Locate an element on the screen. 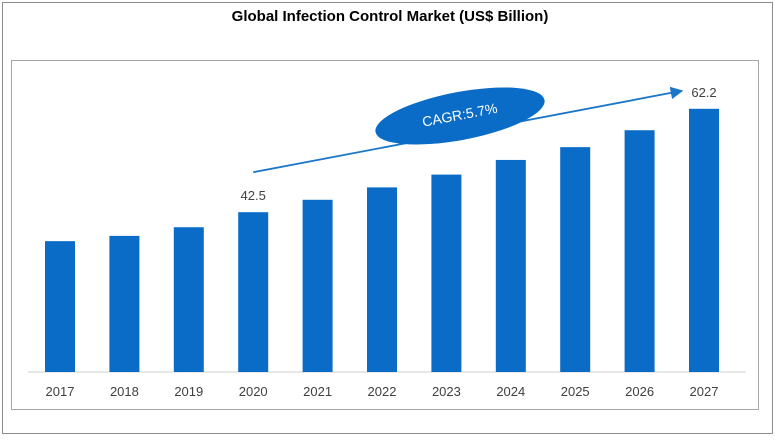  x-tick-label-2026: 2026 is located at coordinates (639, 391).